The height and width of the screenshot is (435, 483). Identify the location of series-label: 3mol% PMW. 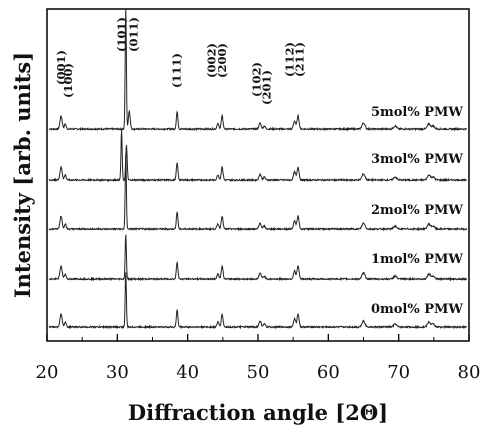
(417, 159).